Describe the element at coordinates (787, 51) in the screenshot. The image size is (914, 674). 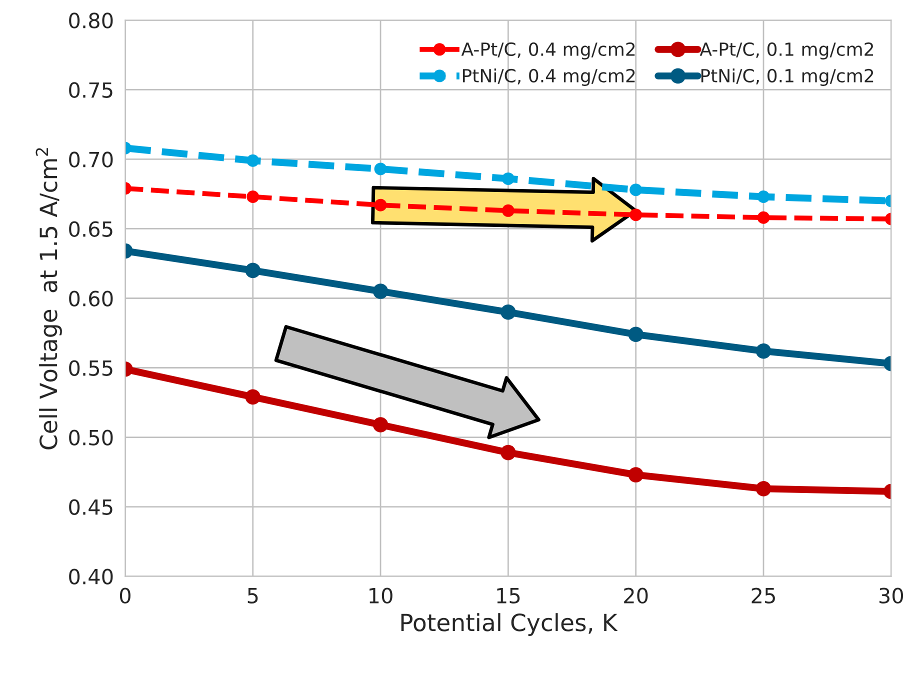
I see `legend-label: A-Pt/C, 0.1 mg/cm2` at that location.